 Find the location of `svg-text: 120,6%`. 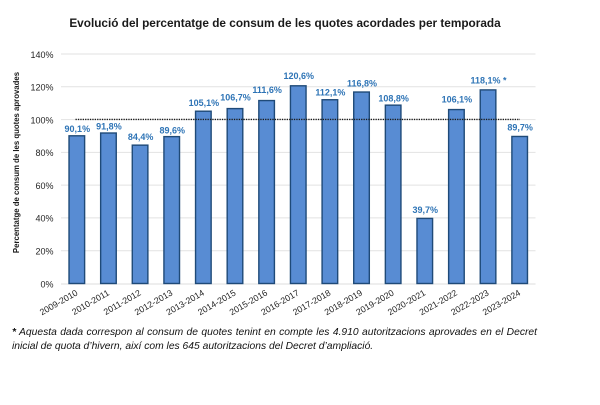

svg-text: 120,6% is located at coordinates (298, 76).